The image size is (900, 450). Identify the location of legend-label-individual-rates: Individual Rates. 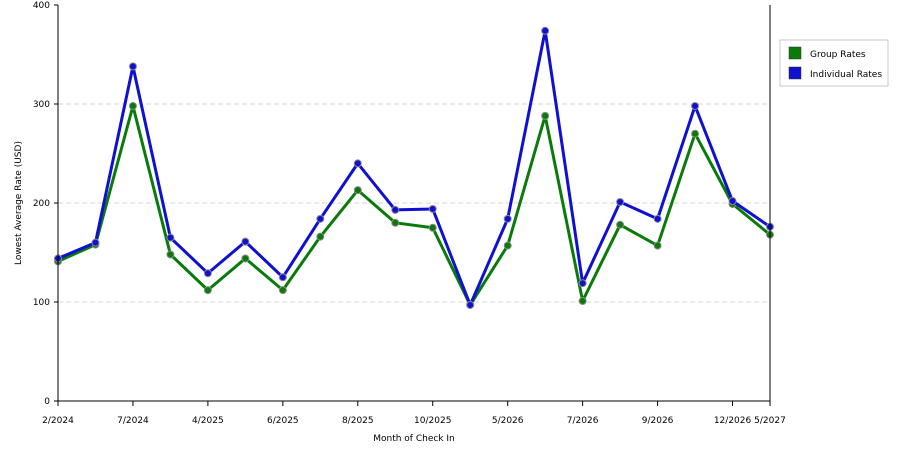
(846, 75).